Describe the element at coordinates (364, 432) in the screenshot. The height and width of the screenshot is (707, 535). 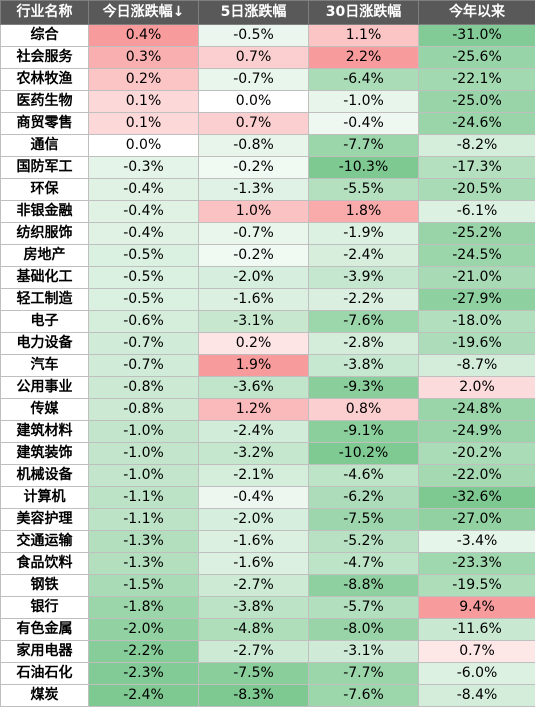
I see `value-cell: -9.1%` at that location.